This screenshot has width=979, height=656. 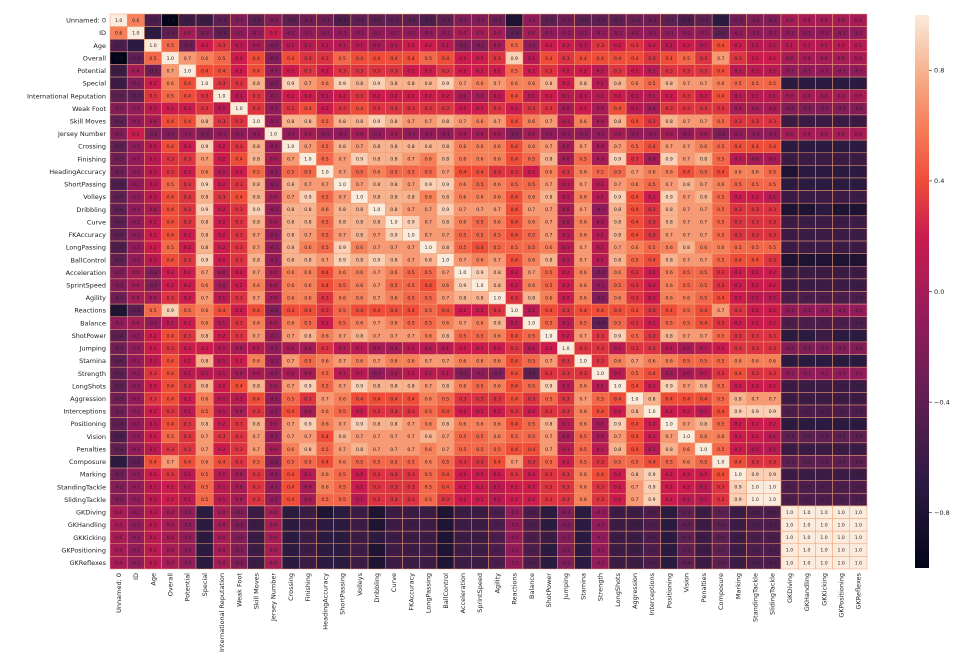 I want to click on column-label: Skill Moves, so click(x=257, y=590).